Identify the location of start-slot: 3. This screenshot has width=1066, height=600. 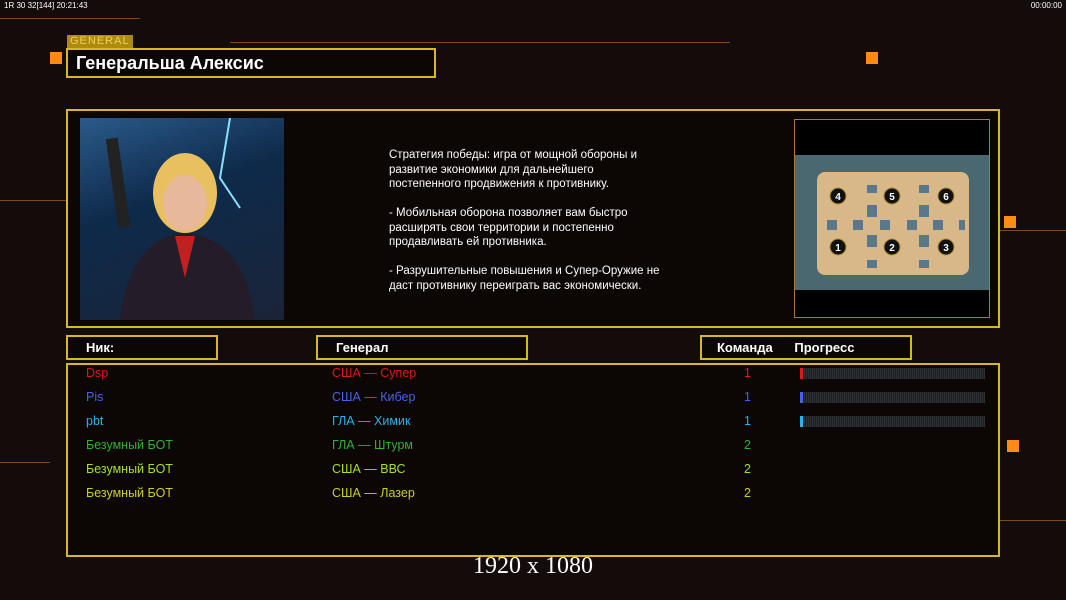
(946, 247).